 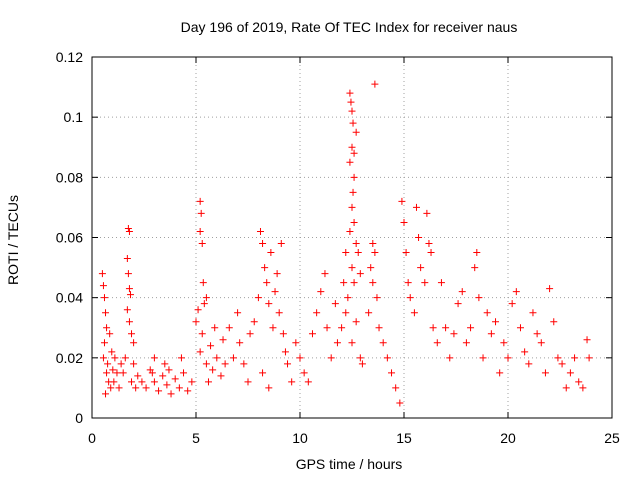 I want to click on x-tick-label: 25, so click(x=612, y=438).